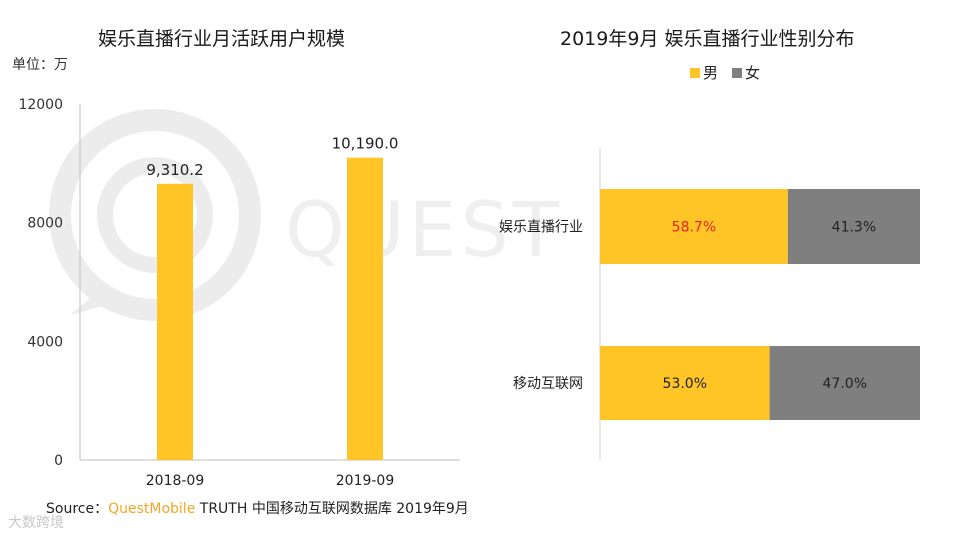 This screenshot has height=540, width=960. What do you see at coordinates (541, 227) in the screenshot?
I see `y-category-label: 娱乐直播行业` at bounding box center [541, 227].